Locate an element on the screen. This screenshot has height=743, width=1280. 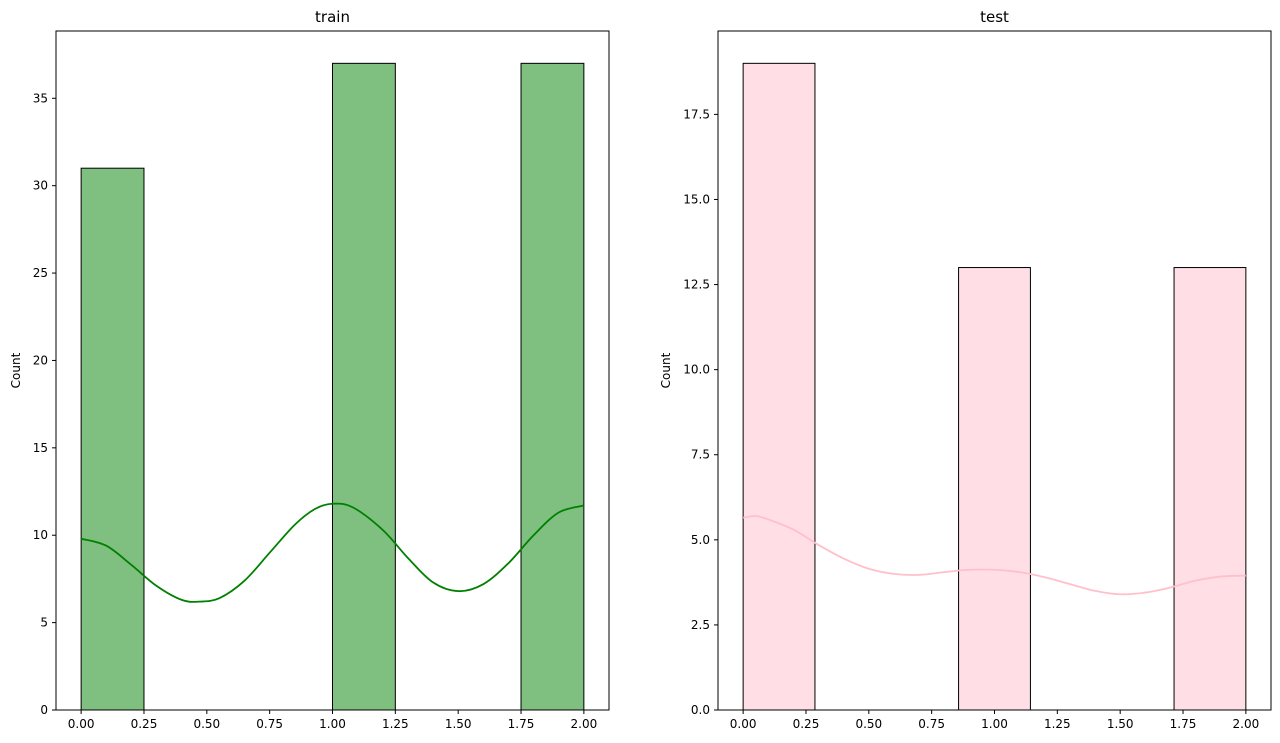
test-ytick-label-0: 0.0 is located at coordinates (700, 710).